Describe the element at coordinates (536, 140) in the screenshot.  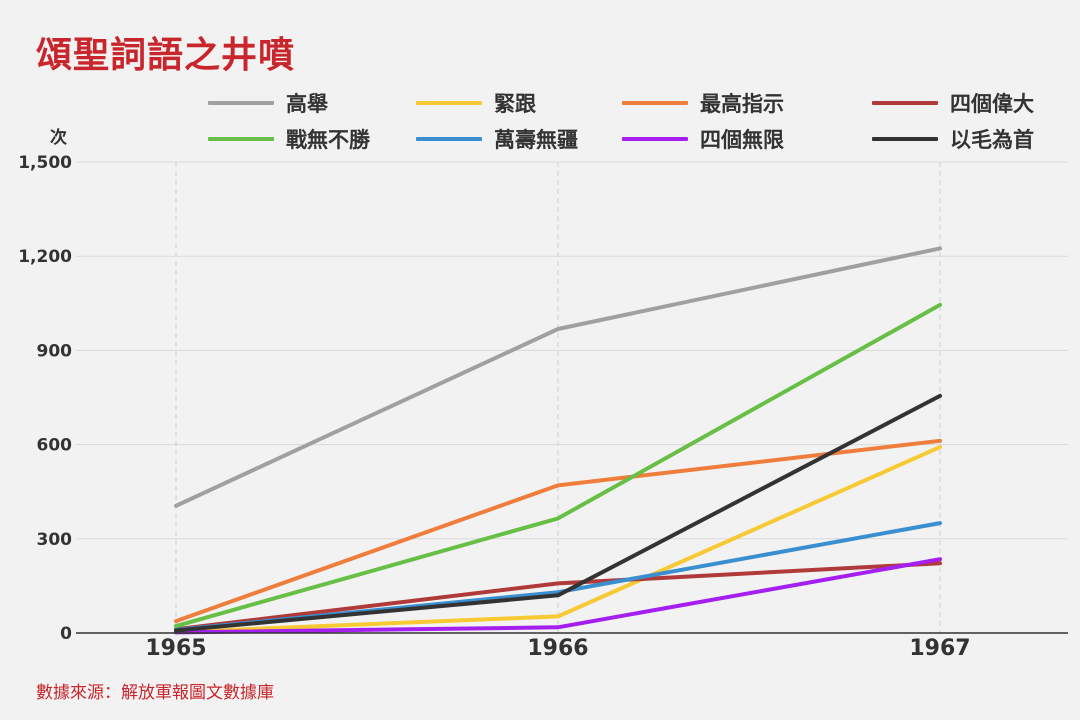
I see `legend-label: 萬壽無疆` at that location.